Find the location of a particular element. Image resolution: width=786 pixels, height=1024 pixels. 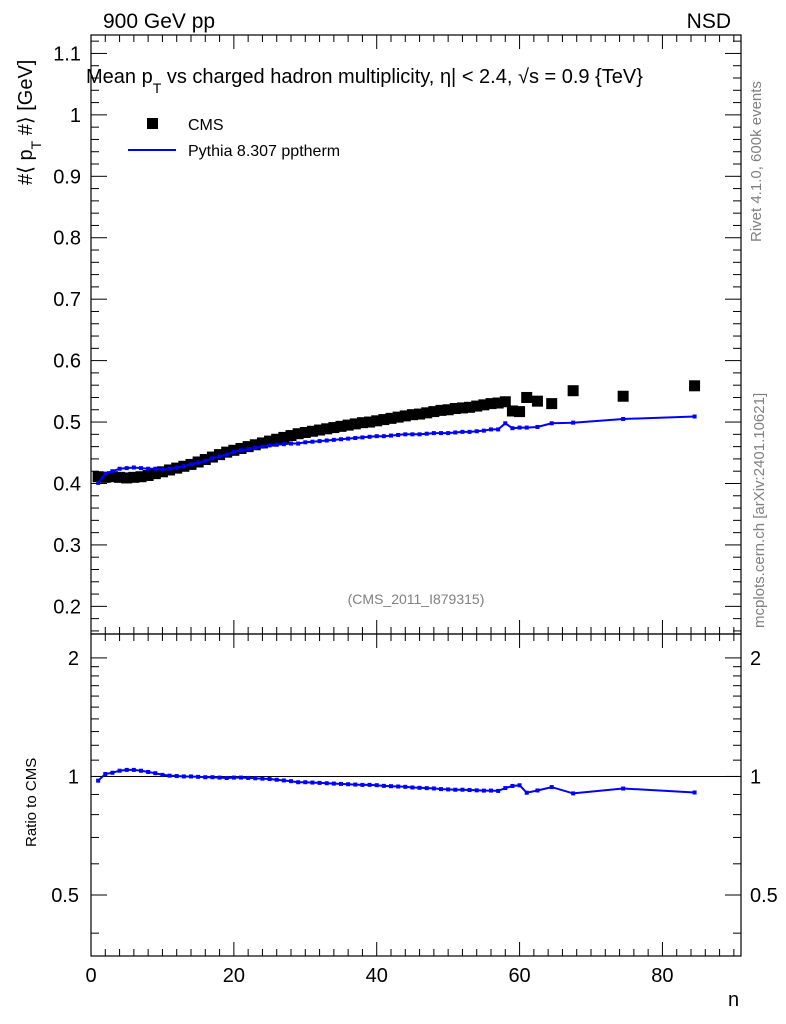

y-axis-label-subscript: T is located at coordinates (36, 144).